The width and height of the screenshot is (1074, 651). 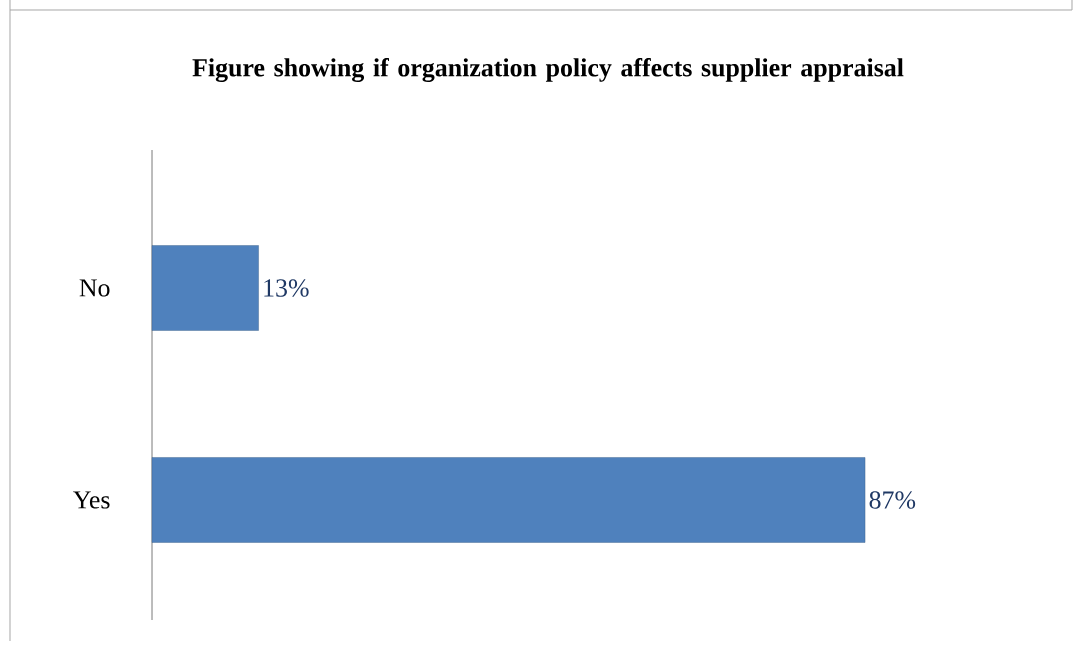 I want to click on data-label: 13%, so click(x=286, y=288).